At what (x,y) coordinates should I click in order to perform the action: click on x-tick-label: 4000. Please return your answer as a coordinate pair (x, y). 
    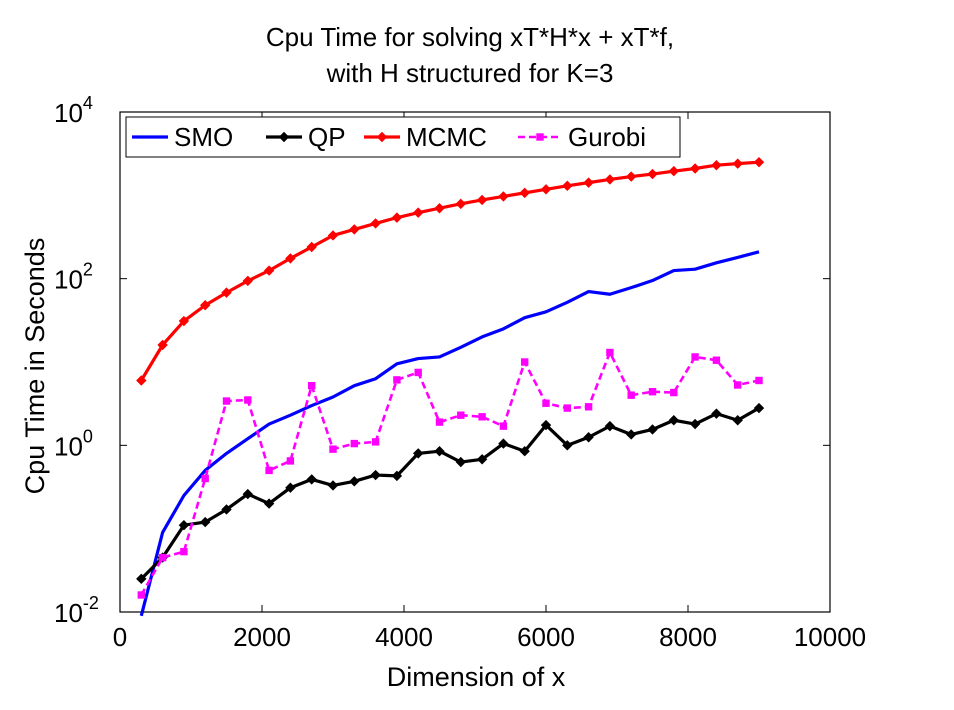
    Looking at the image, I should click on (404, 637).